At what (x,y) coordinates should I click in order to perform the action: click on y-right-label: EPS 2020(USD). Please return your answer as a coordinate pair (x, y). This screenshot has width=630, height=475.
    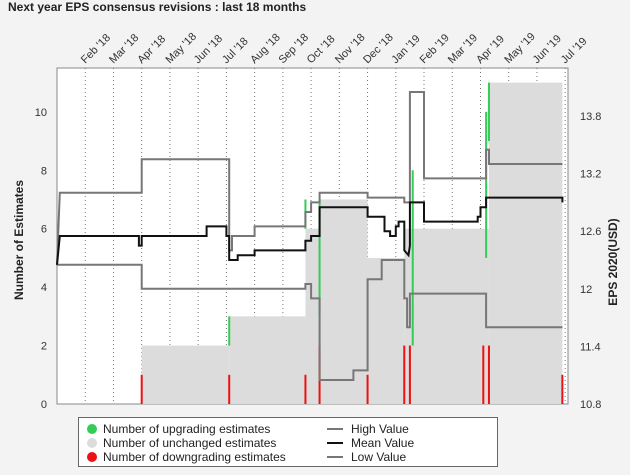
    Looking at the image, I should click on (613, 261).